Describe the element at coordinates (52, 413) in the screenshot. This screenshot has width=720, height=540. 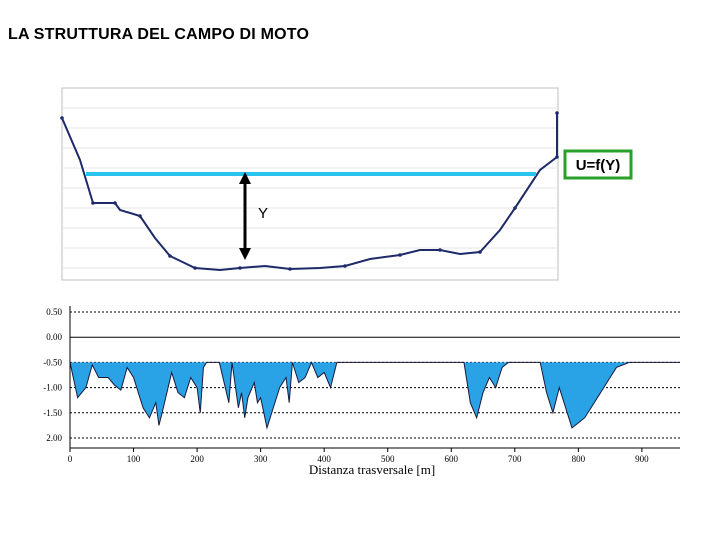
I see `y-tick-label: -1.50` at that location.